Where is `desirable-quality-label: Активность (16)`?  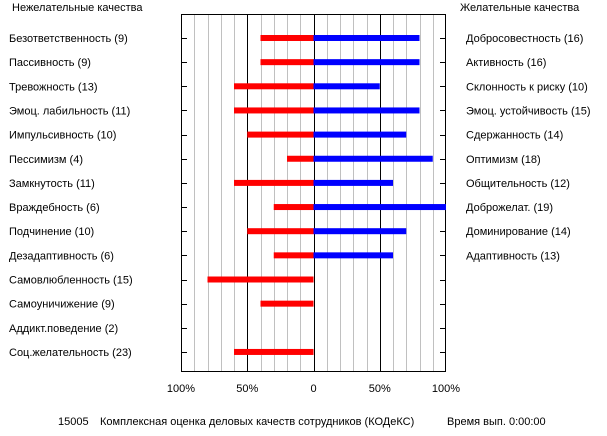 desirable-quality-label: Активность (16) is located at coordinates (506, 63).